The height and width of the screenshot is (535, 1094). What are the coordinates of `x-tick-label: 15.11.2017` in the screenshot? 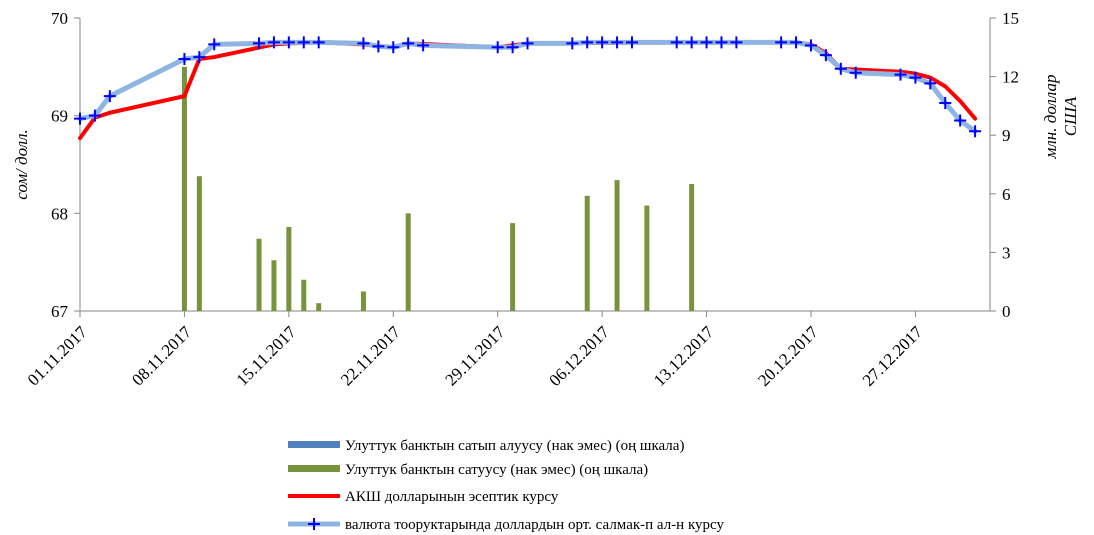 It's located at (266, 355).